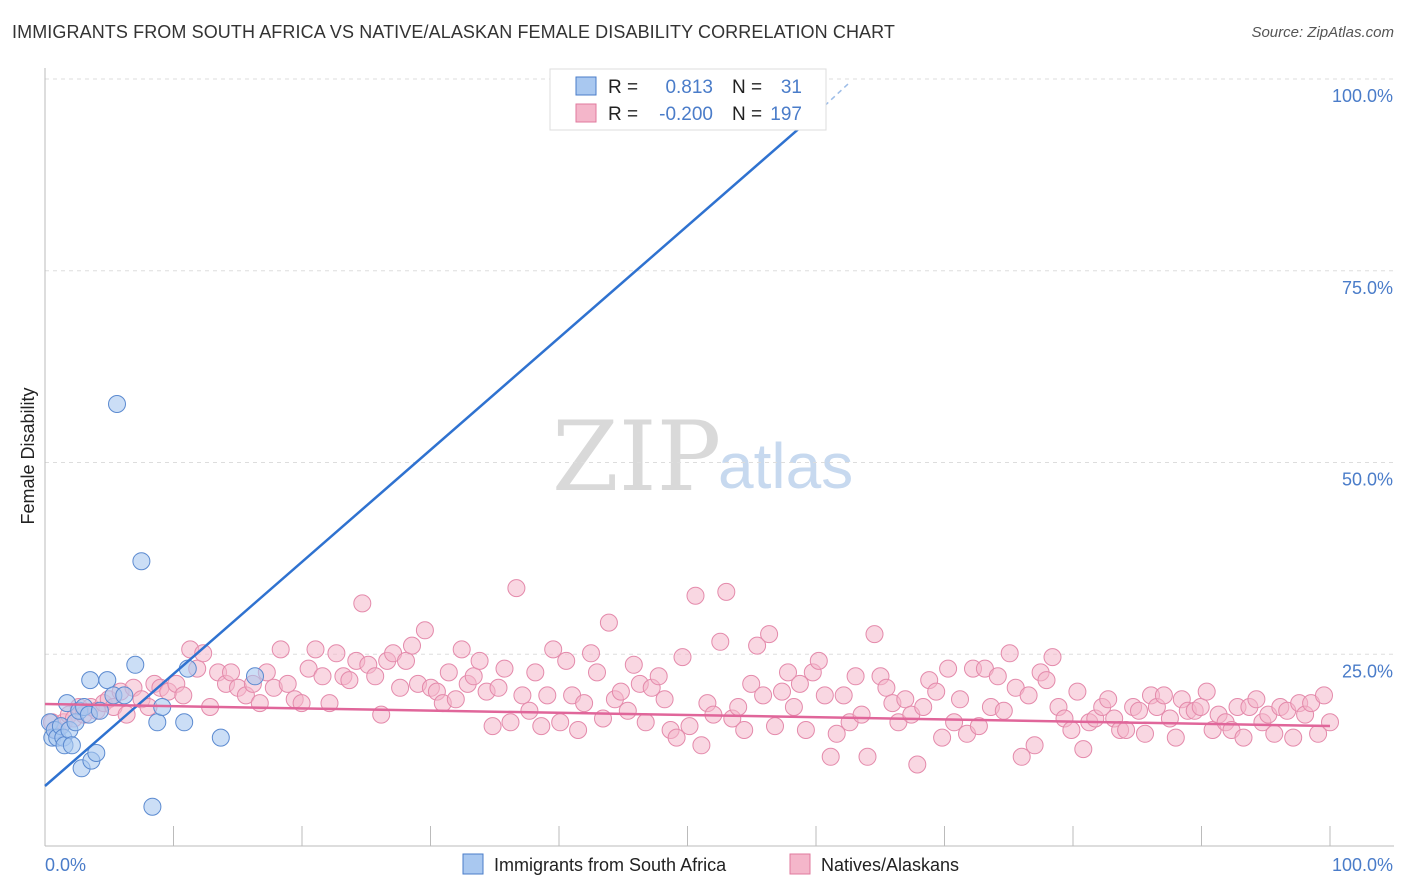  Describe the element at coordinates (686, 114) in the screenshot. I see `legend-r-value-pink: -0.200` at that location.